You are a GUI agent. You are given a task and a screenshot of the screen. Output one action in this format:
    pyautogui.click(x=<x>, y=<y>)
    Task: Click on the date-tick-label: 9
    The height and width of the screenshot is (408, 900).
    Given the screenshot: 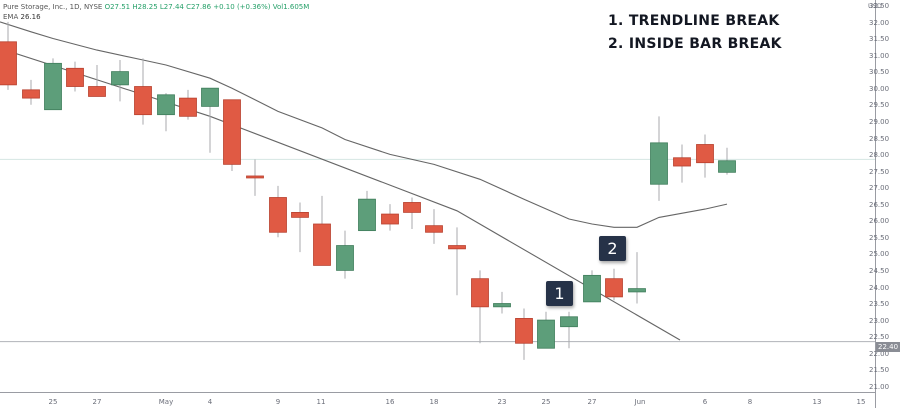 What is the action you would take?
    pyautogui.click(x=278, y=402)
    